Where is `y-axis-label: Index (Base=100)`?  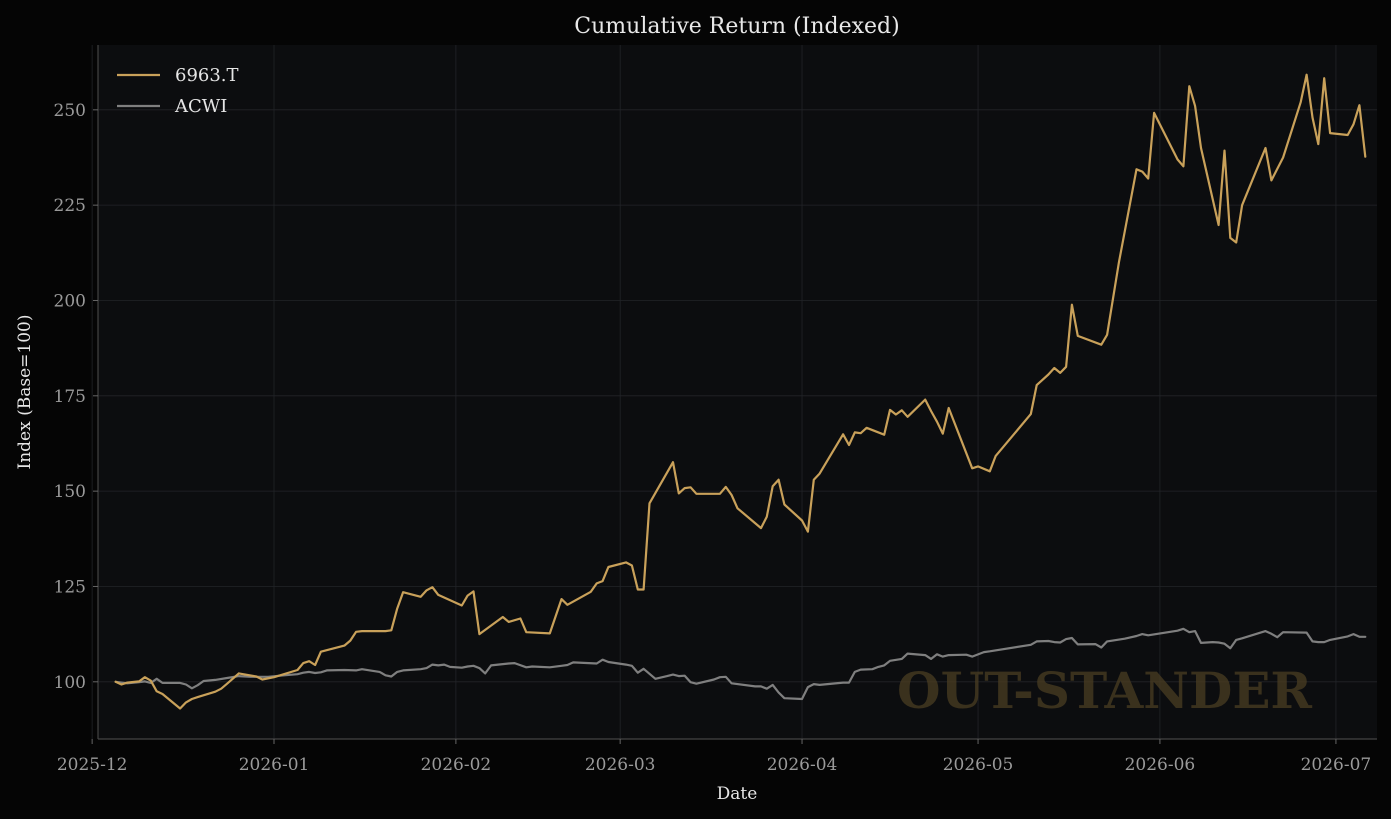 y-axis-label: Index (Base=100) is located at coordinates (25, 392).